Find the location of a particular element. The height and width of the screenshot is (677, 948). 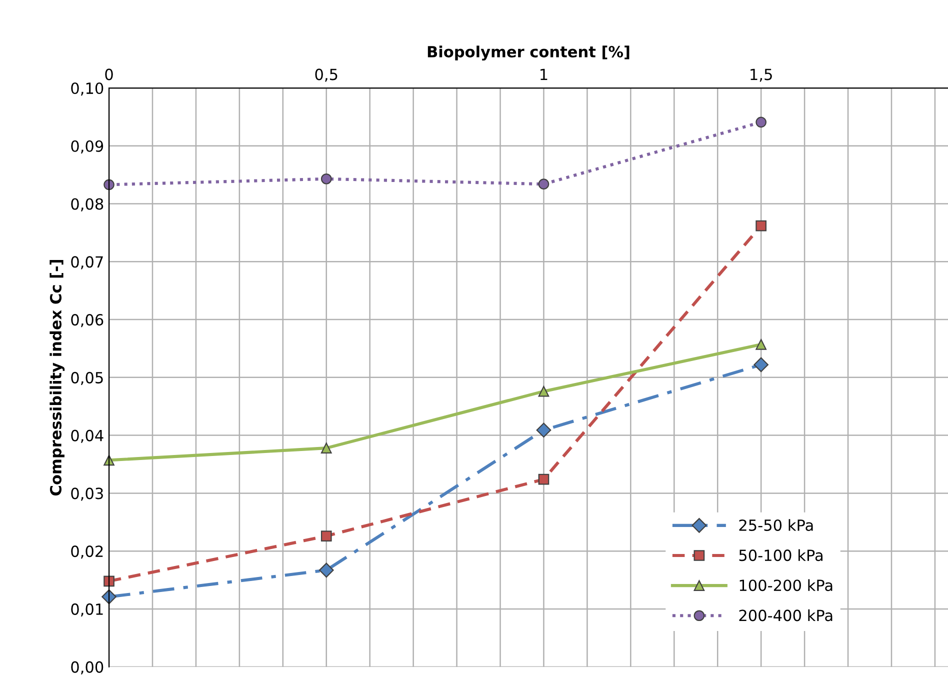

legend-label: 100-200 kPa is located at coordinates (786, 585).